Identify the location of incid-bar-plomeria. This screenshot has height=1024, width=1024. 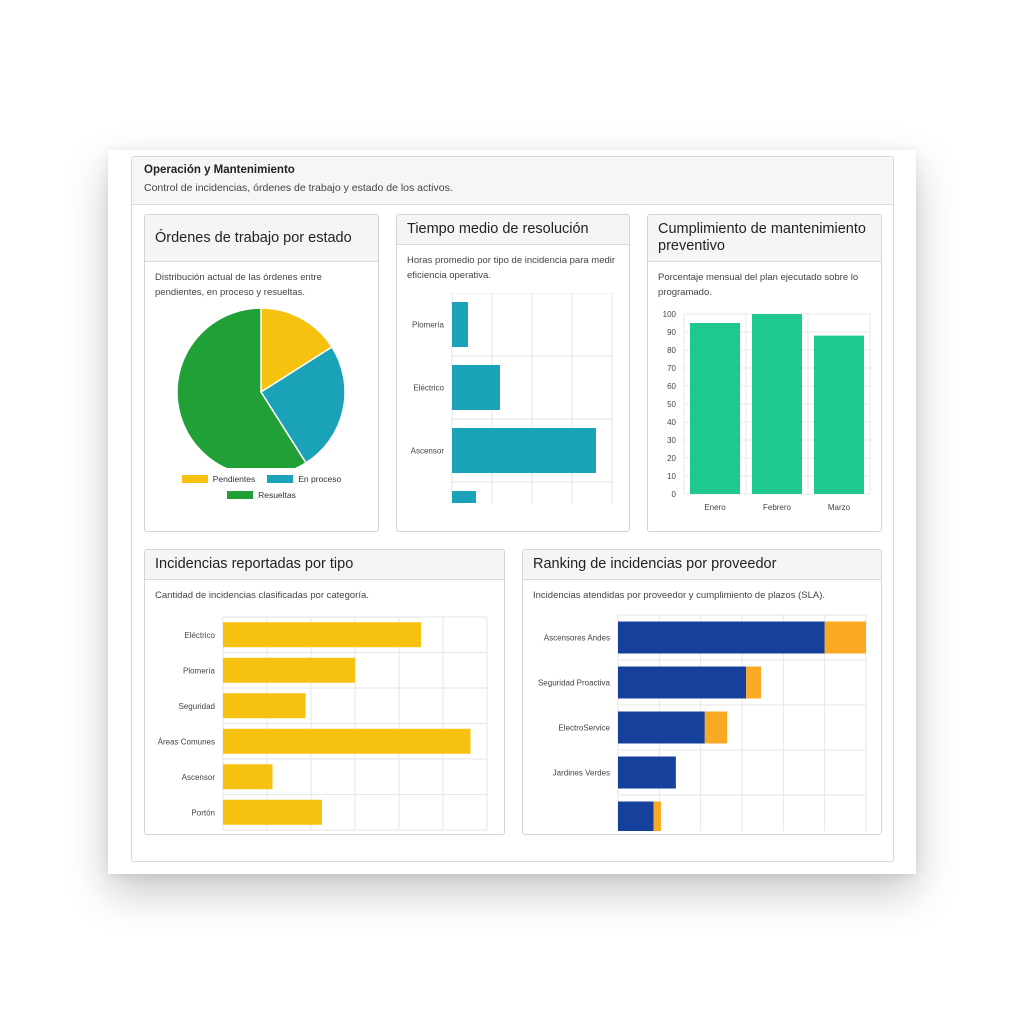
(289, 670).